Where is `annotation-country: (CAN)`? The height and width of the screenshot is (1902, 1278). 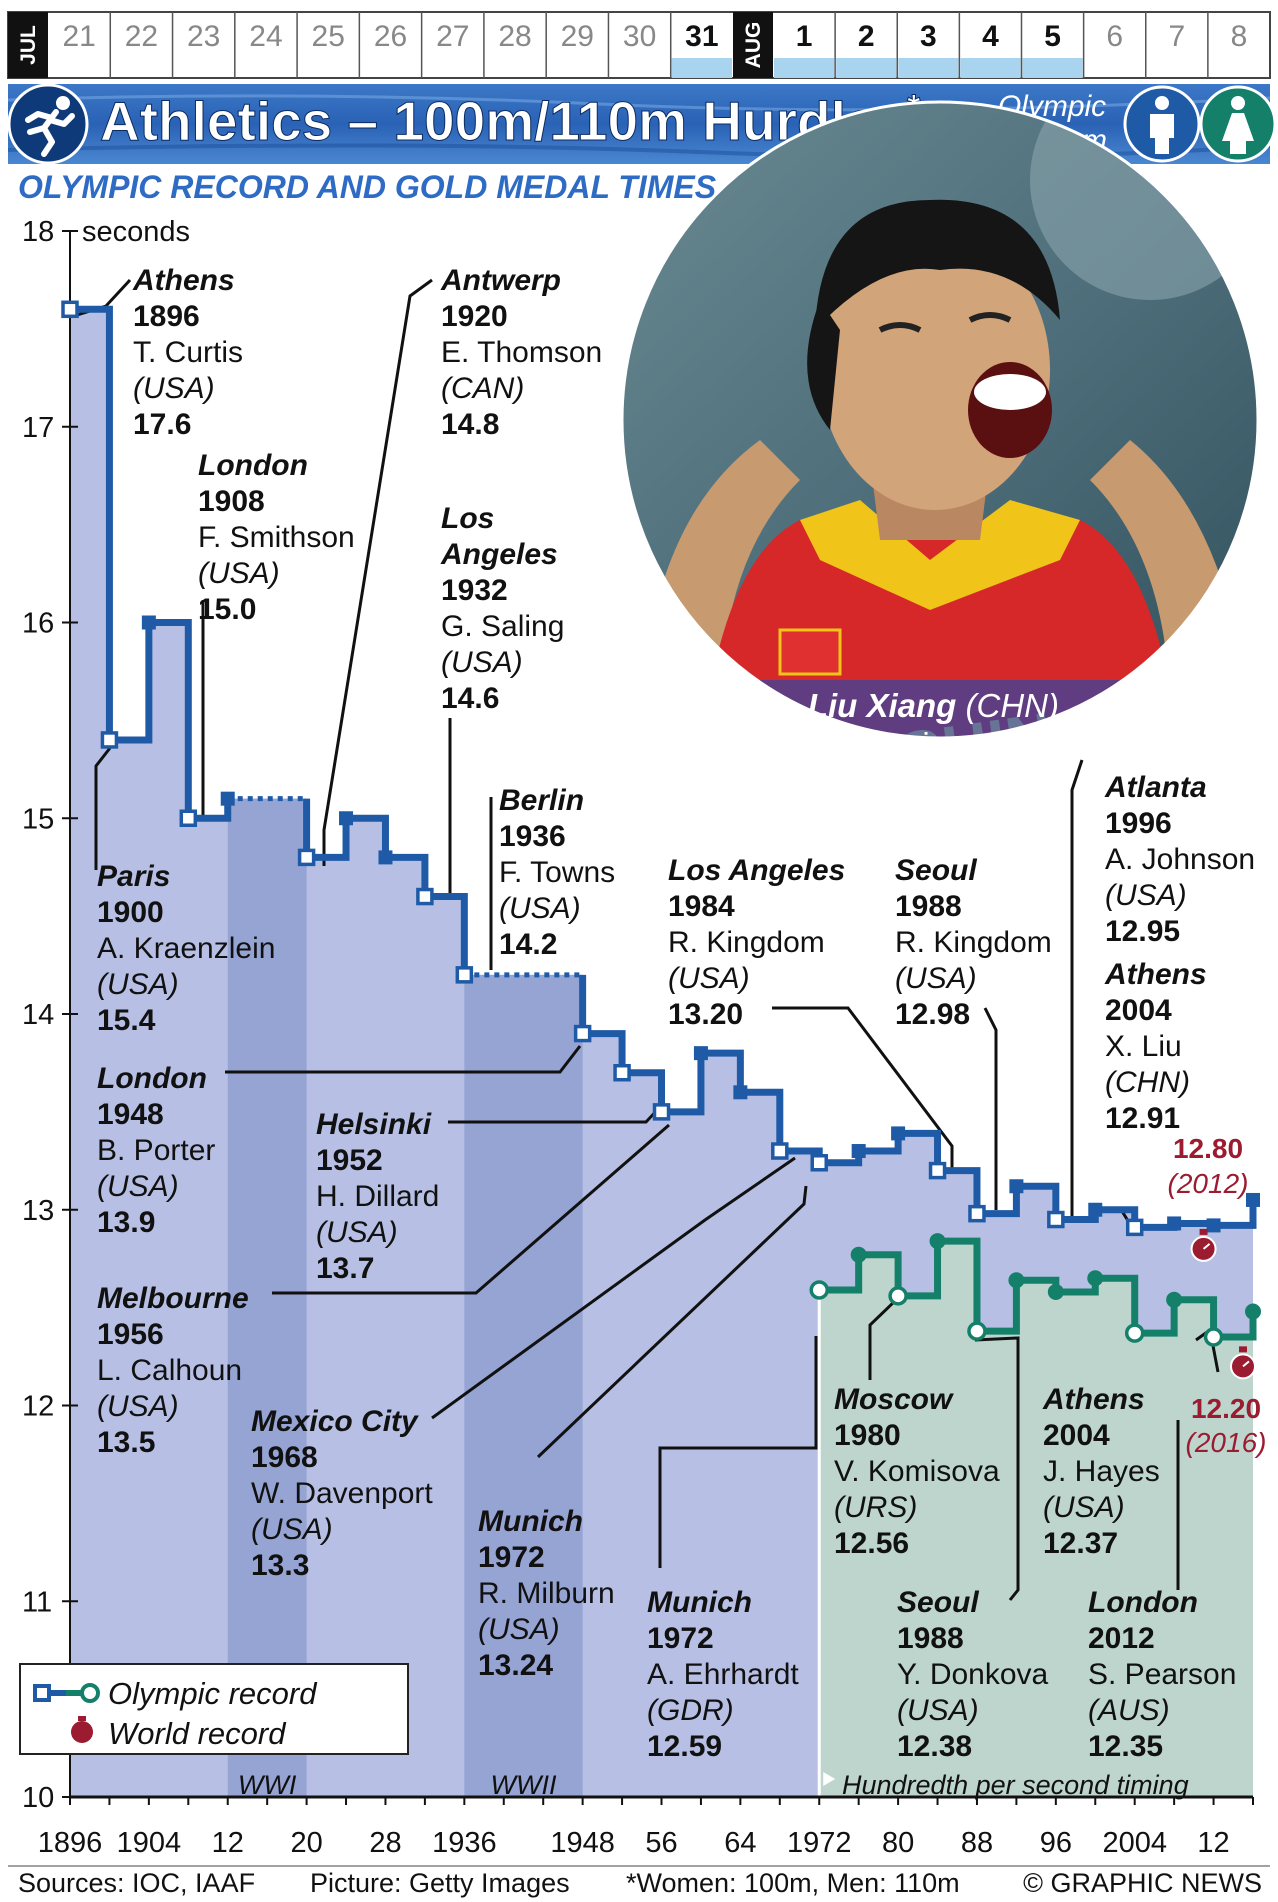
annotation-country: (CAN) is located at coordinates (482, 388).